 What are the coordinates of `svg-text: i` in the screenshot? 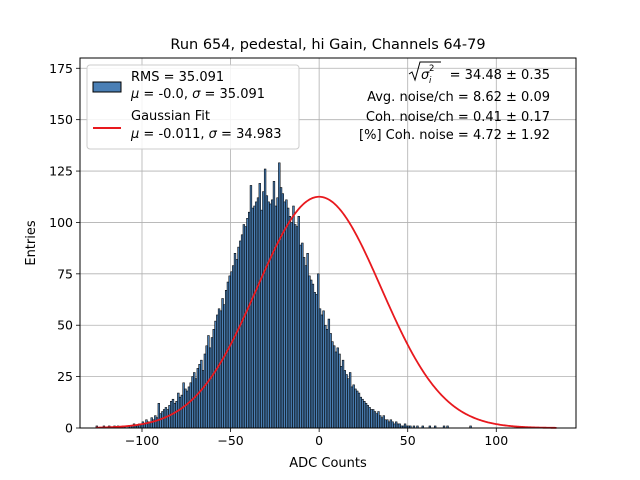 It's located at (430, 81).